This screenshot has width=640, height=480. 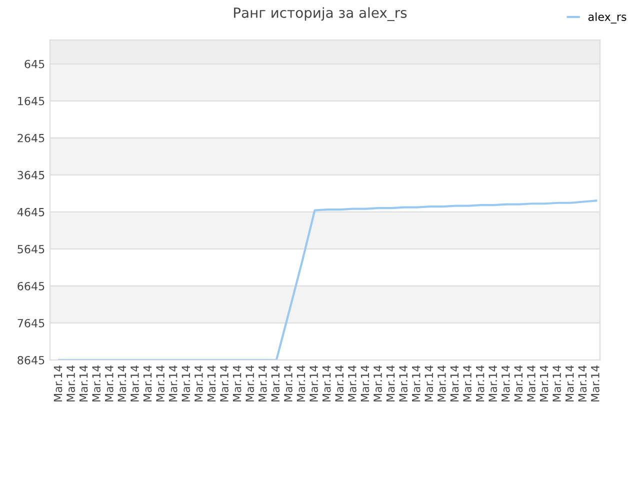 I want to click on chart-title: Ранг историја за alex_rs, so click(x=320, y=14).